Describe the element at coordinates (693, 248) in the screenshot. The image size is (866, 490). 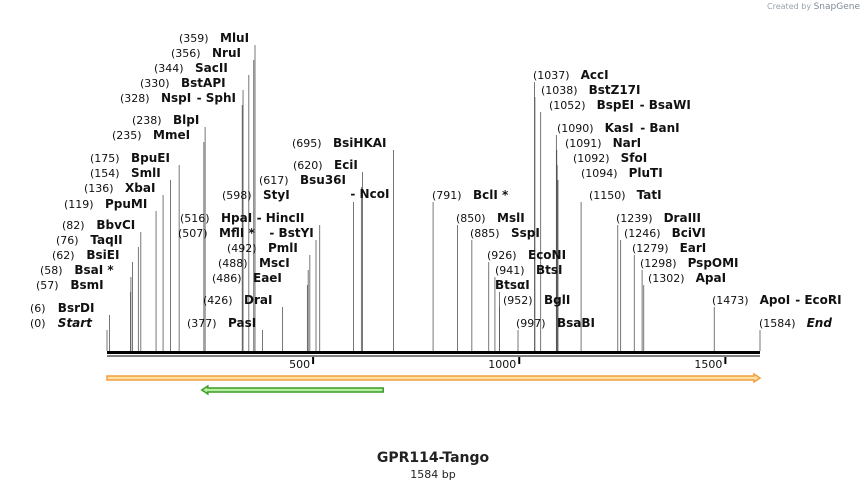
I see `site-name: EarI` at that location.